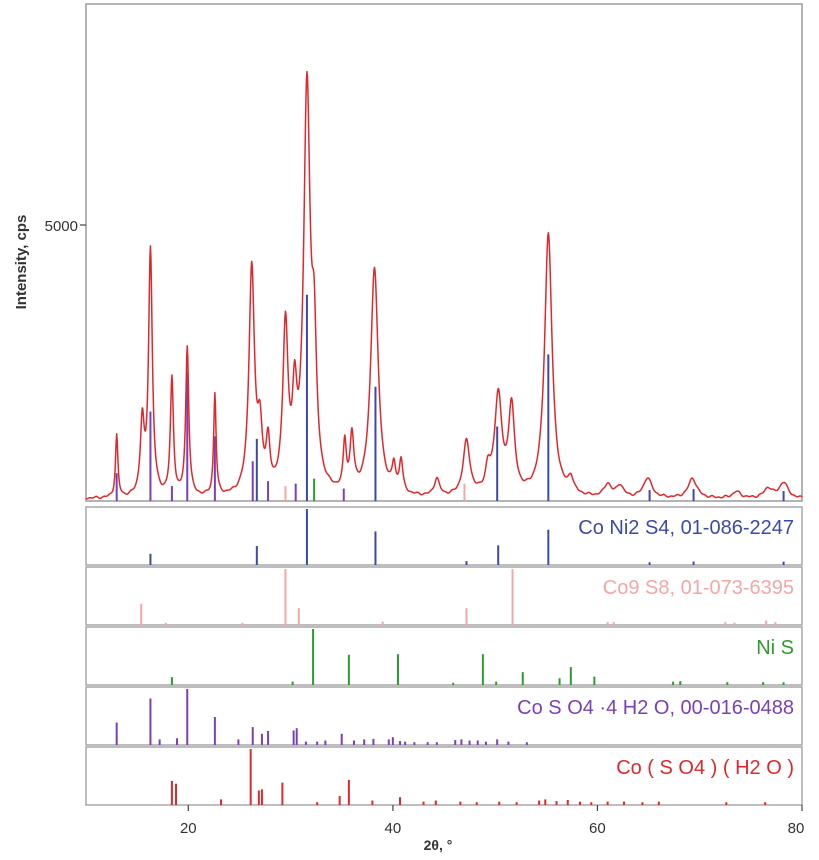  I want to click on reference-panel: Co Ni2 S4, 01-086-2247, so click(444, 536).